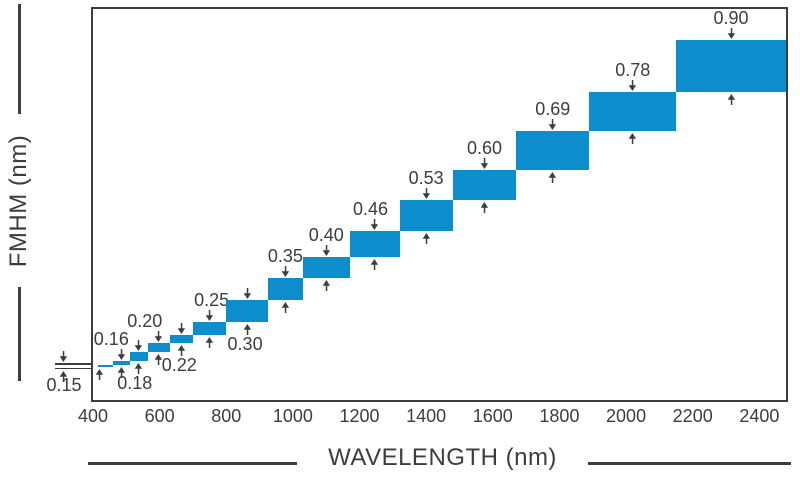  I want to click on y-axis-decorative-rule-top, so click(19, 59).